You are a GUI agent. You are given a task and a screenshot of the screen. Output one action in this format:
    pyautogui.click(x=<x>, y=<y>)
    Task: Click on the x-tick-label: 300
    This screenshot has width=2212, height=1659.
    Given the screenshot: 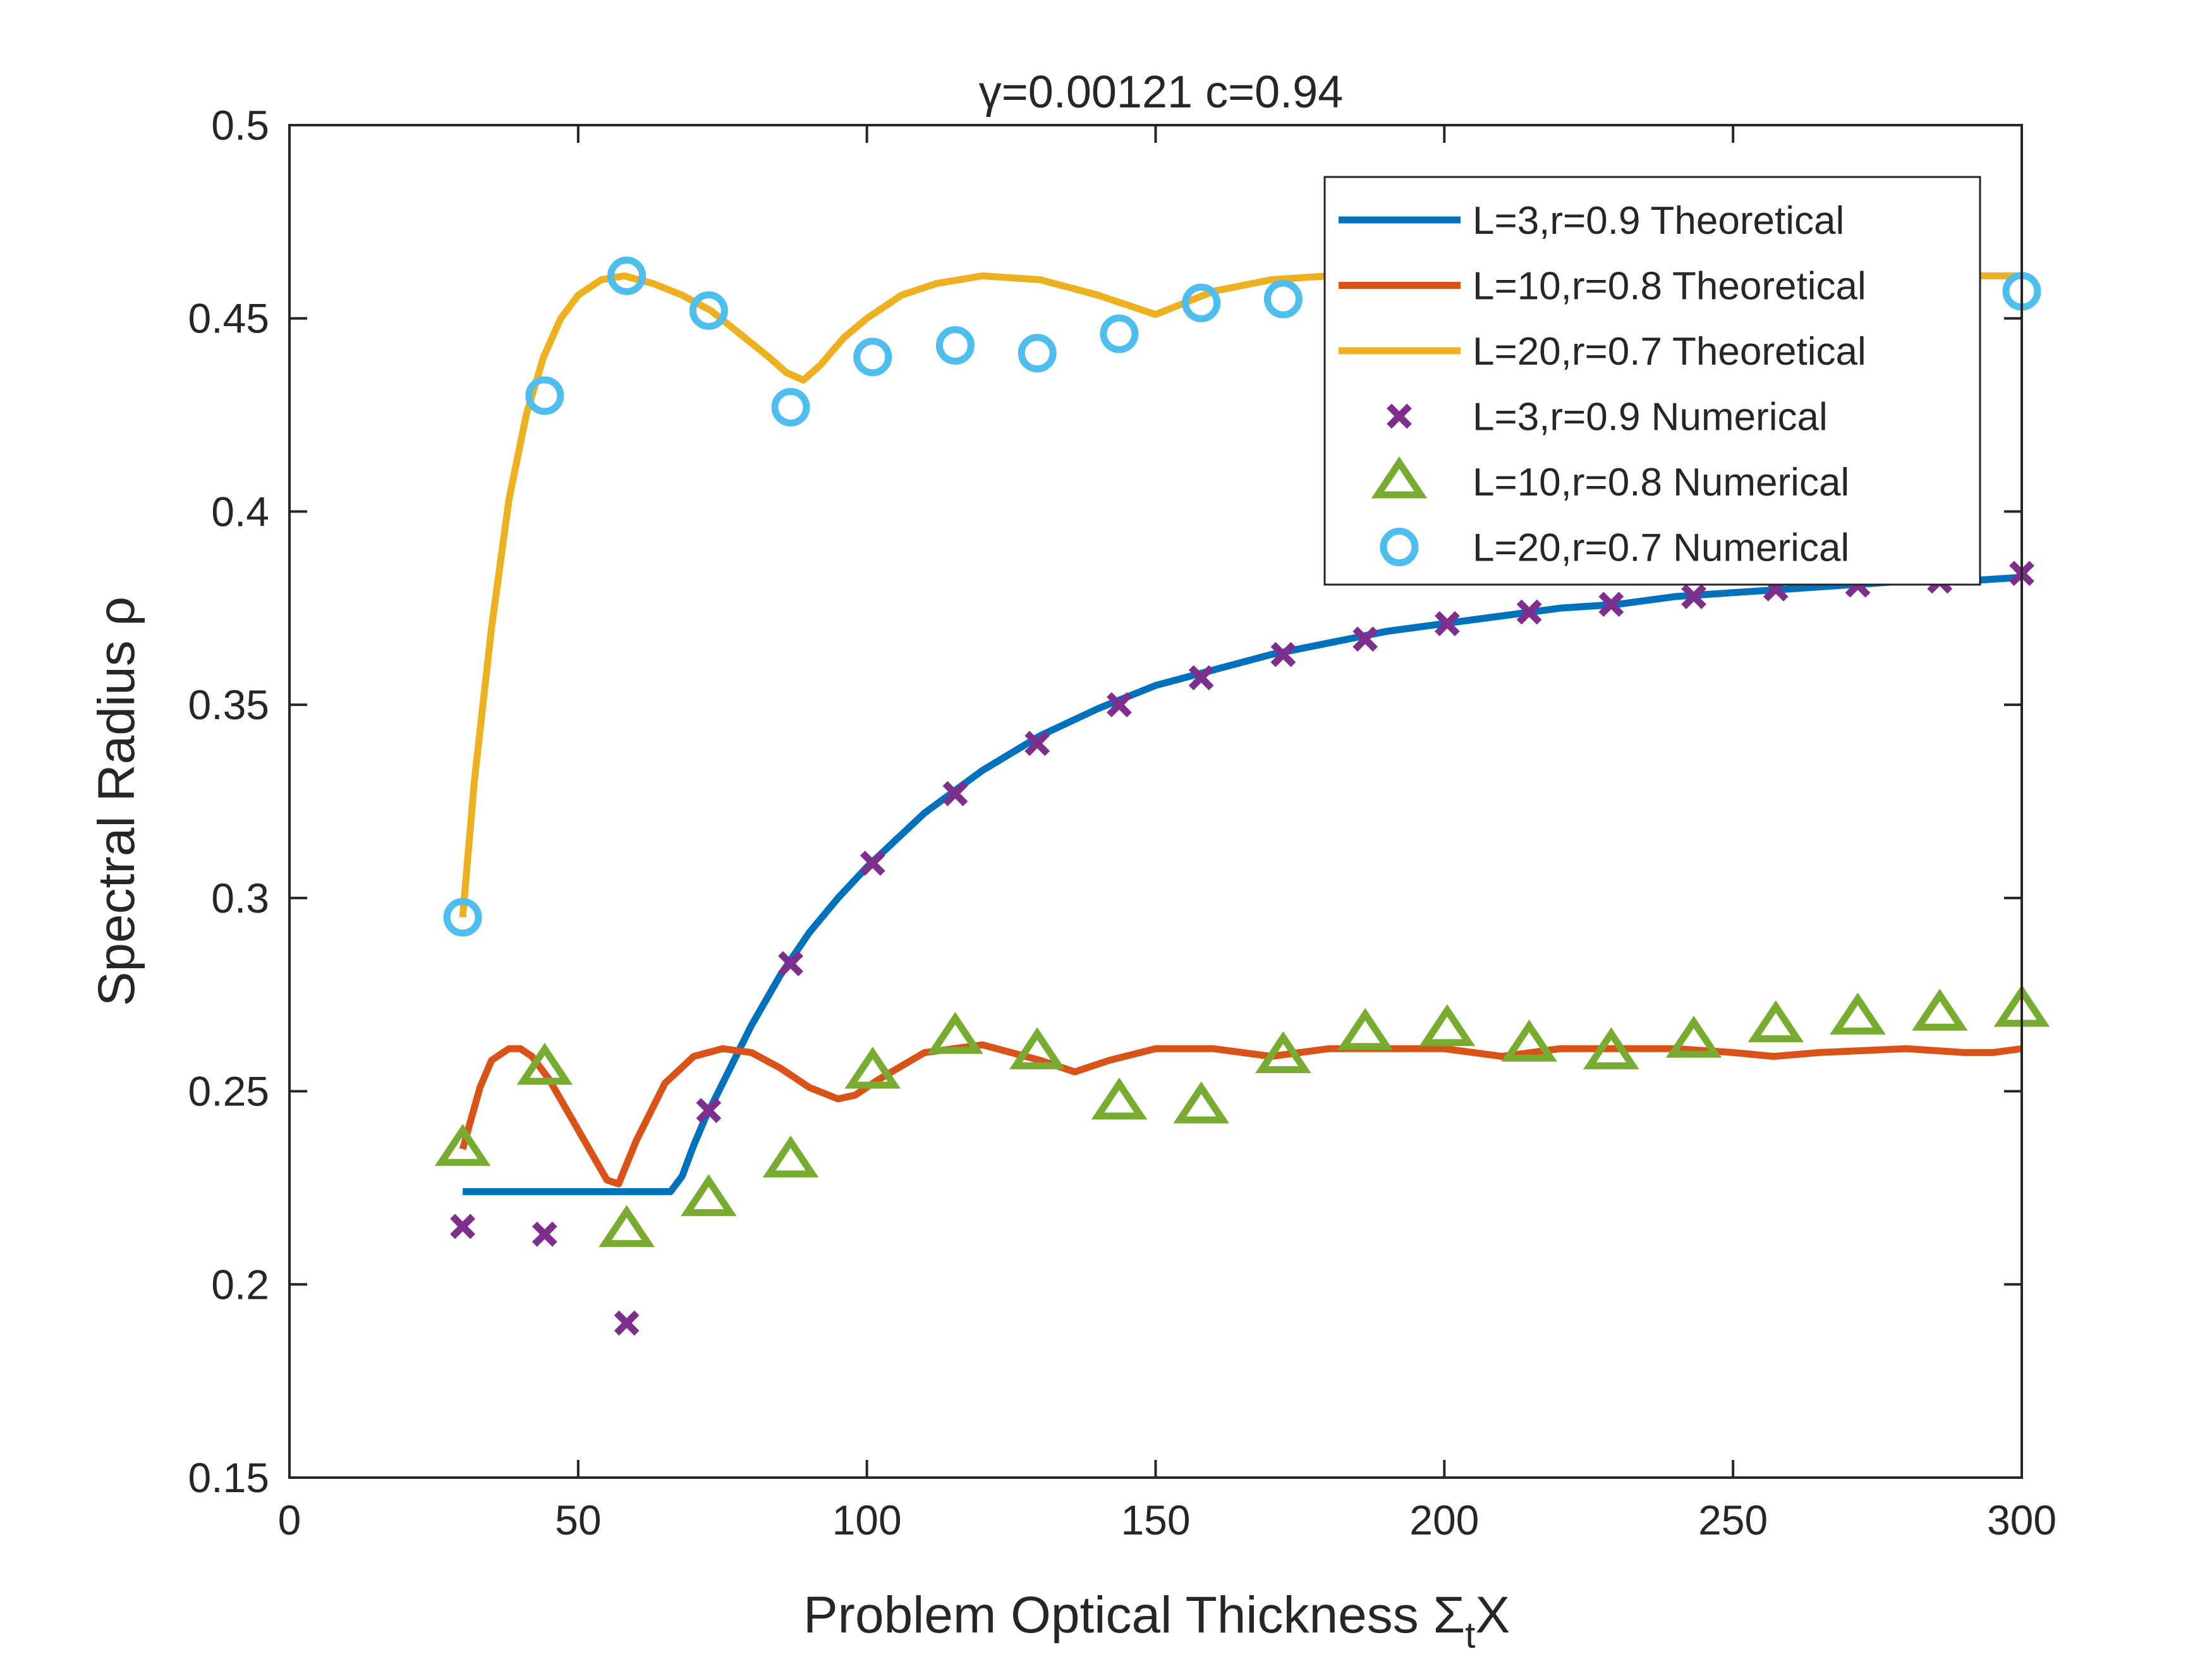 What is the action you would take?
    pyautogui.click(x=2022, y=1520)
    